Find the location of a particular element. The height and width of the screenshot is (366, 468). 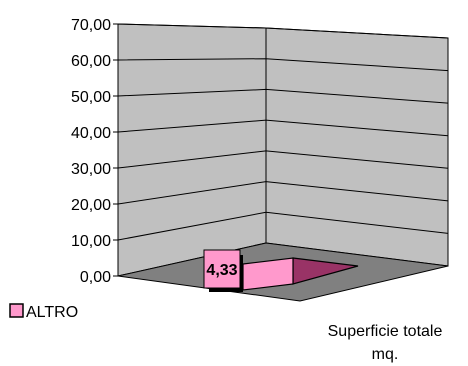

x-axis-labels: Superficie totale mq. is located at coordinates (385, 343).